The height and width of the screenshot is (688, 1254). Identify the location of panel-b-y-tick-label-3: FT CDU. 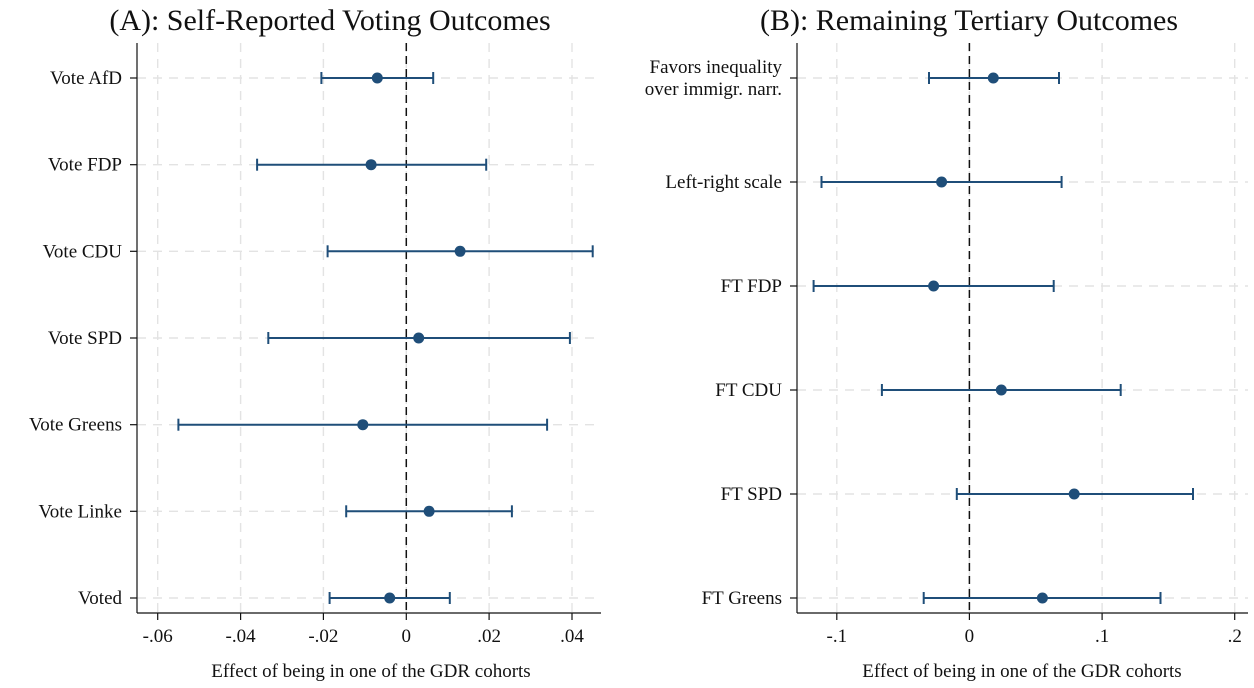
(748, 390).